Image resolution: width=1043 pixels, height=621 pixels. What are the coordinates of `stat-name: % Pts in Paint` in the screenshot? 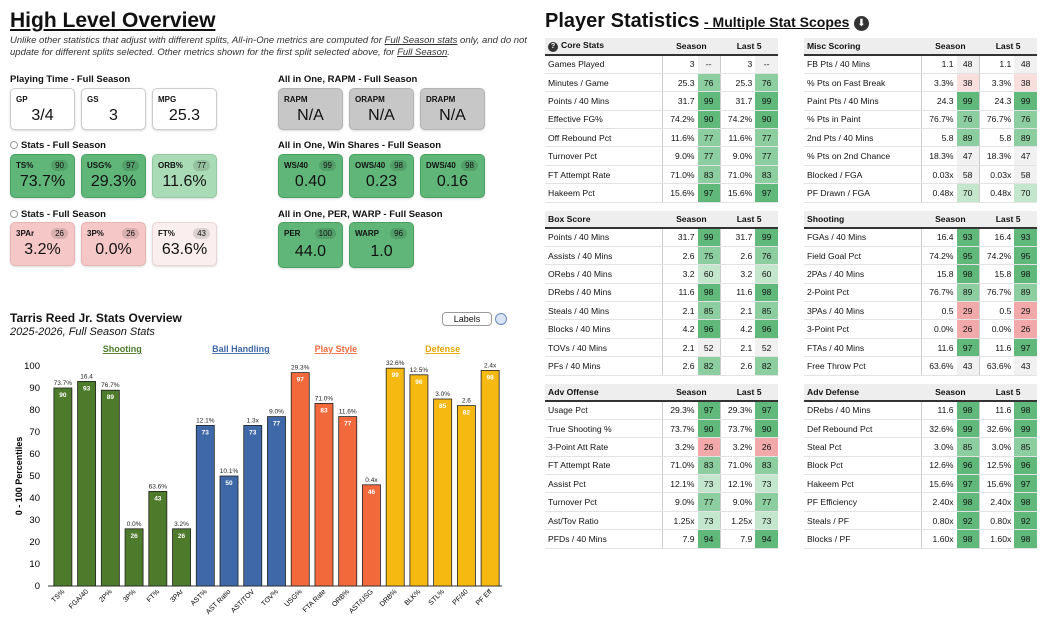 It's located at (863, 120).